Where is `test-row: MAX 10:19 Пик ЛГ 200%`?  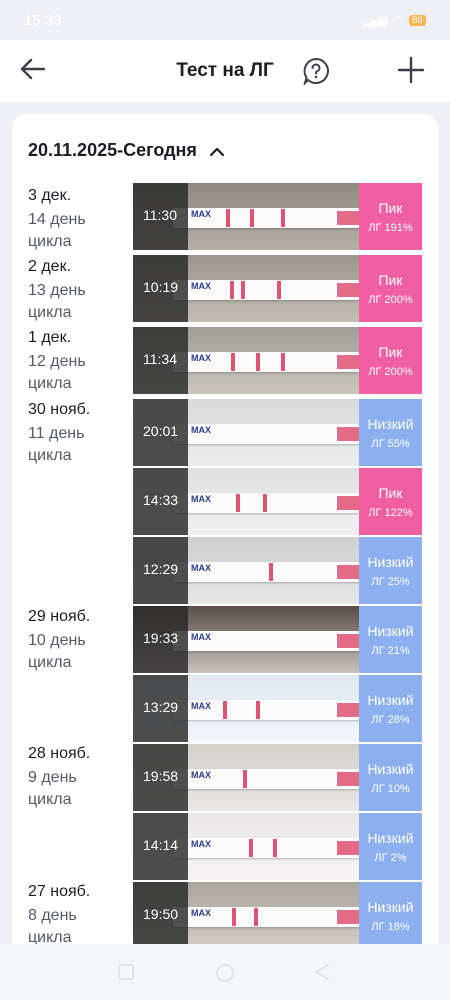 test-row: MAX 10:19 Пик ЛГ 200% is located at coordinates (277, 288).